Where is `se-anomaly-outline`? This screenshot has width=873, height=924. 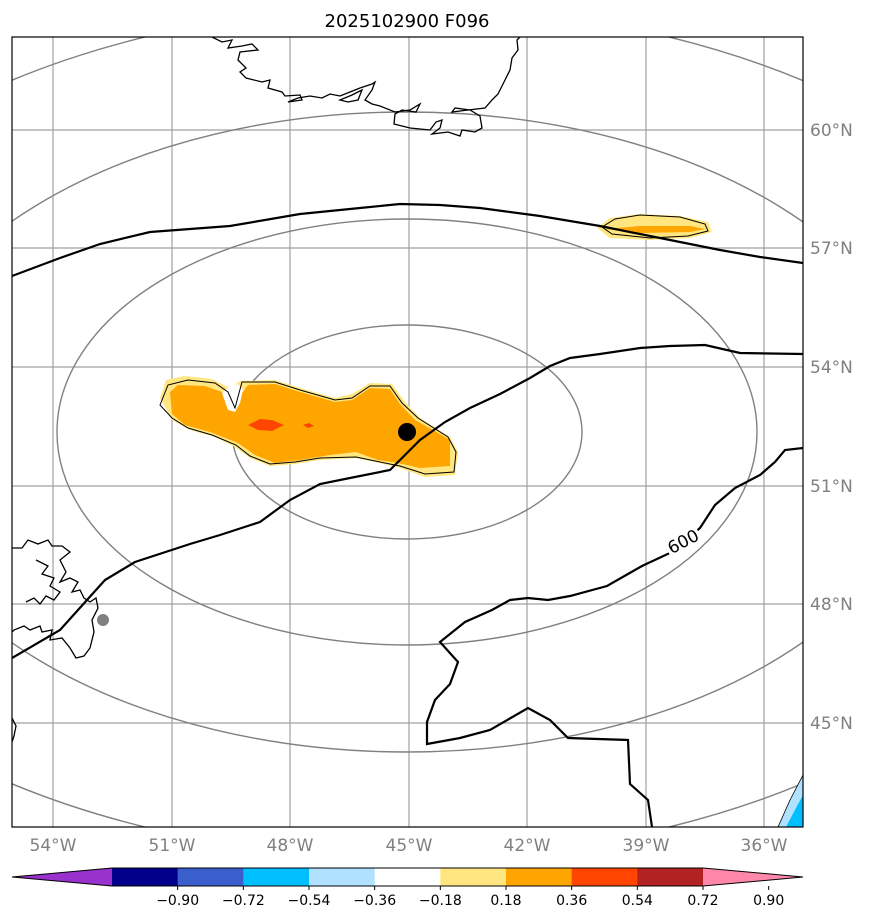 se-anomaly-outline is located at coordinates (790, 800).